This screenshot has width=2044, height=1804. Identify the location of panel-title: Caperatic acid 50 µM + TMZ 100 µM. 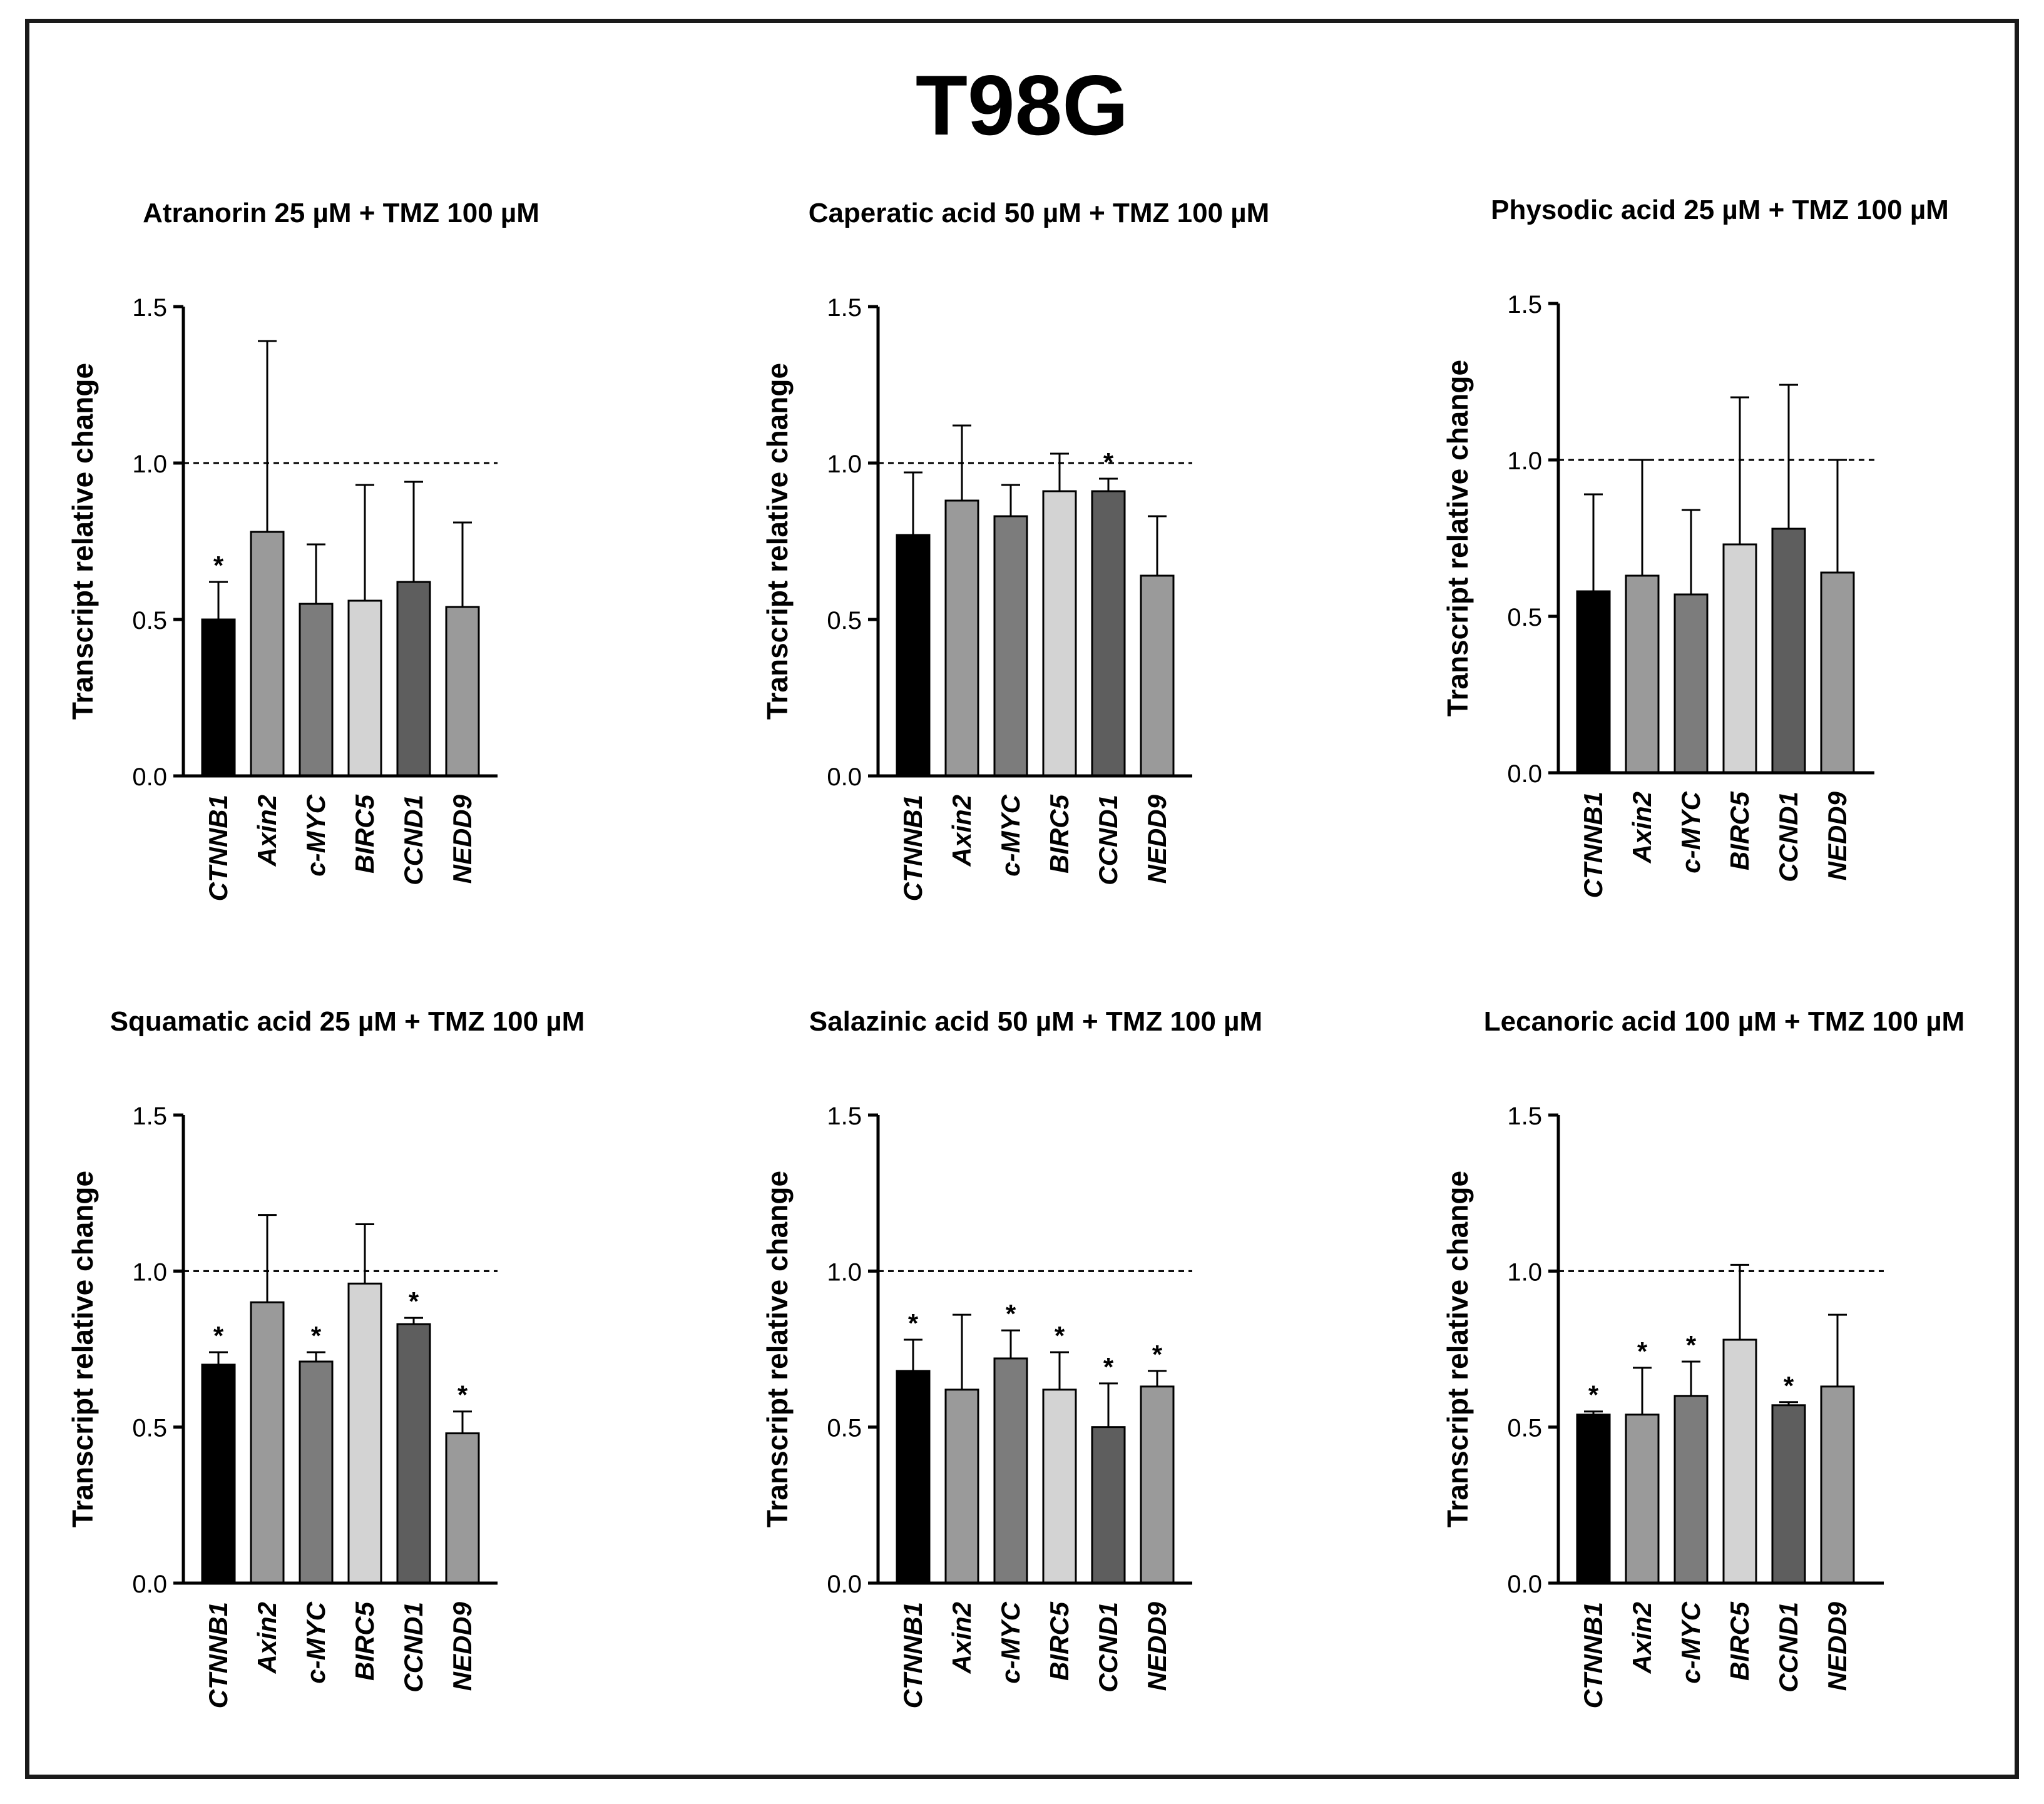
(1039, 213).